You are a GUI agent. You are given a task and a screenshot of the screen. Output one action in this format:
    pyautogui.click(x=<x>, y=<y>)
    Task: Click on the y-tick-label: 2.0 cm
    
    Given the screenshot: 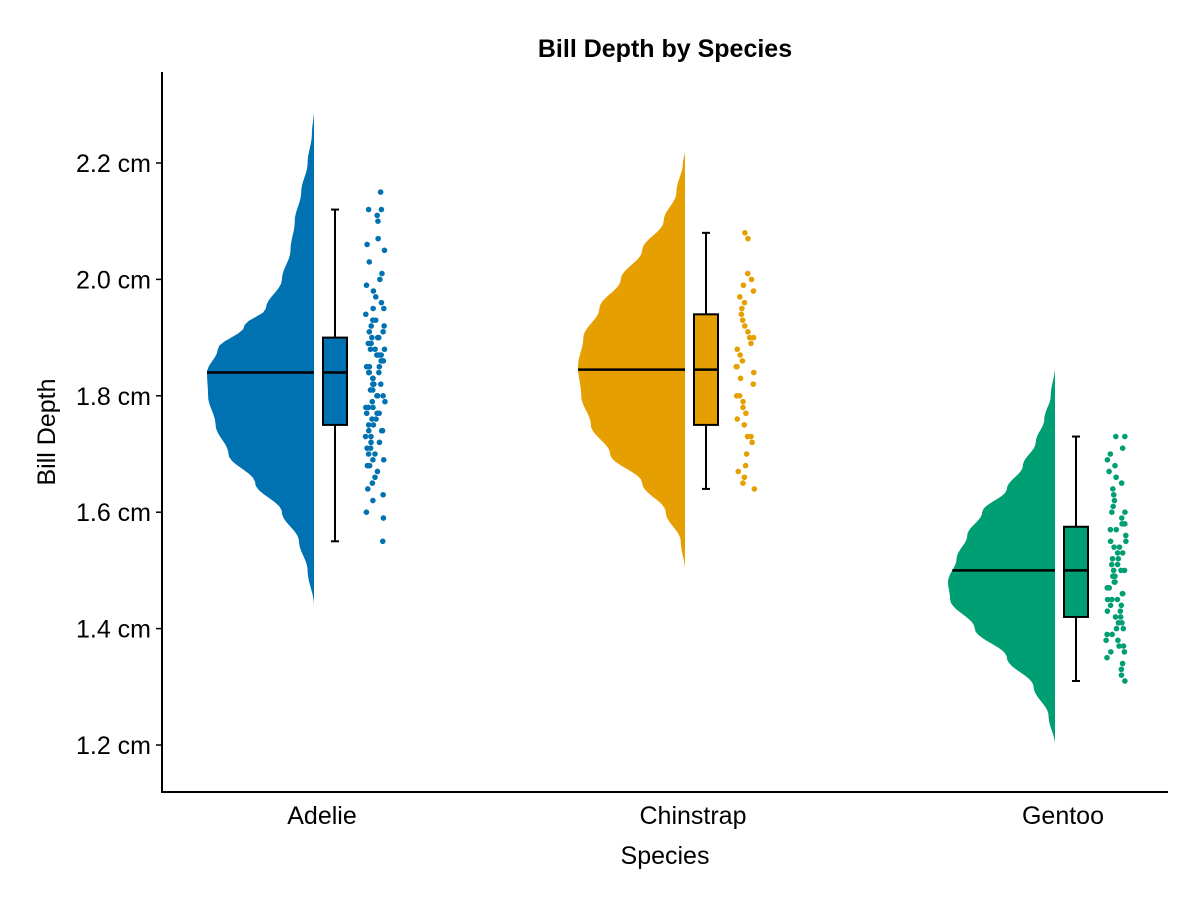 What is the action you would take?
    pyautogui.click(x=113, y=280)
    